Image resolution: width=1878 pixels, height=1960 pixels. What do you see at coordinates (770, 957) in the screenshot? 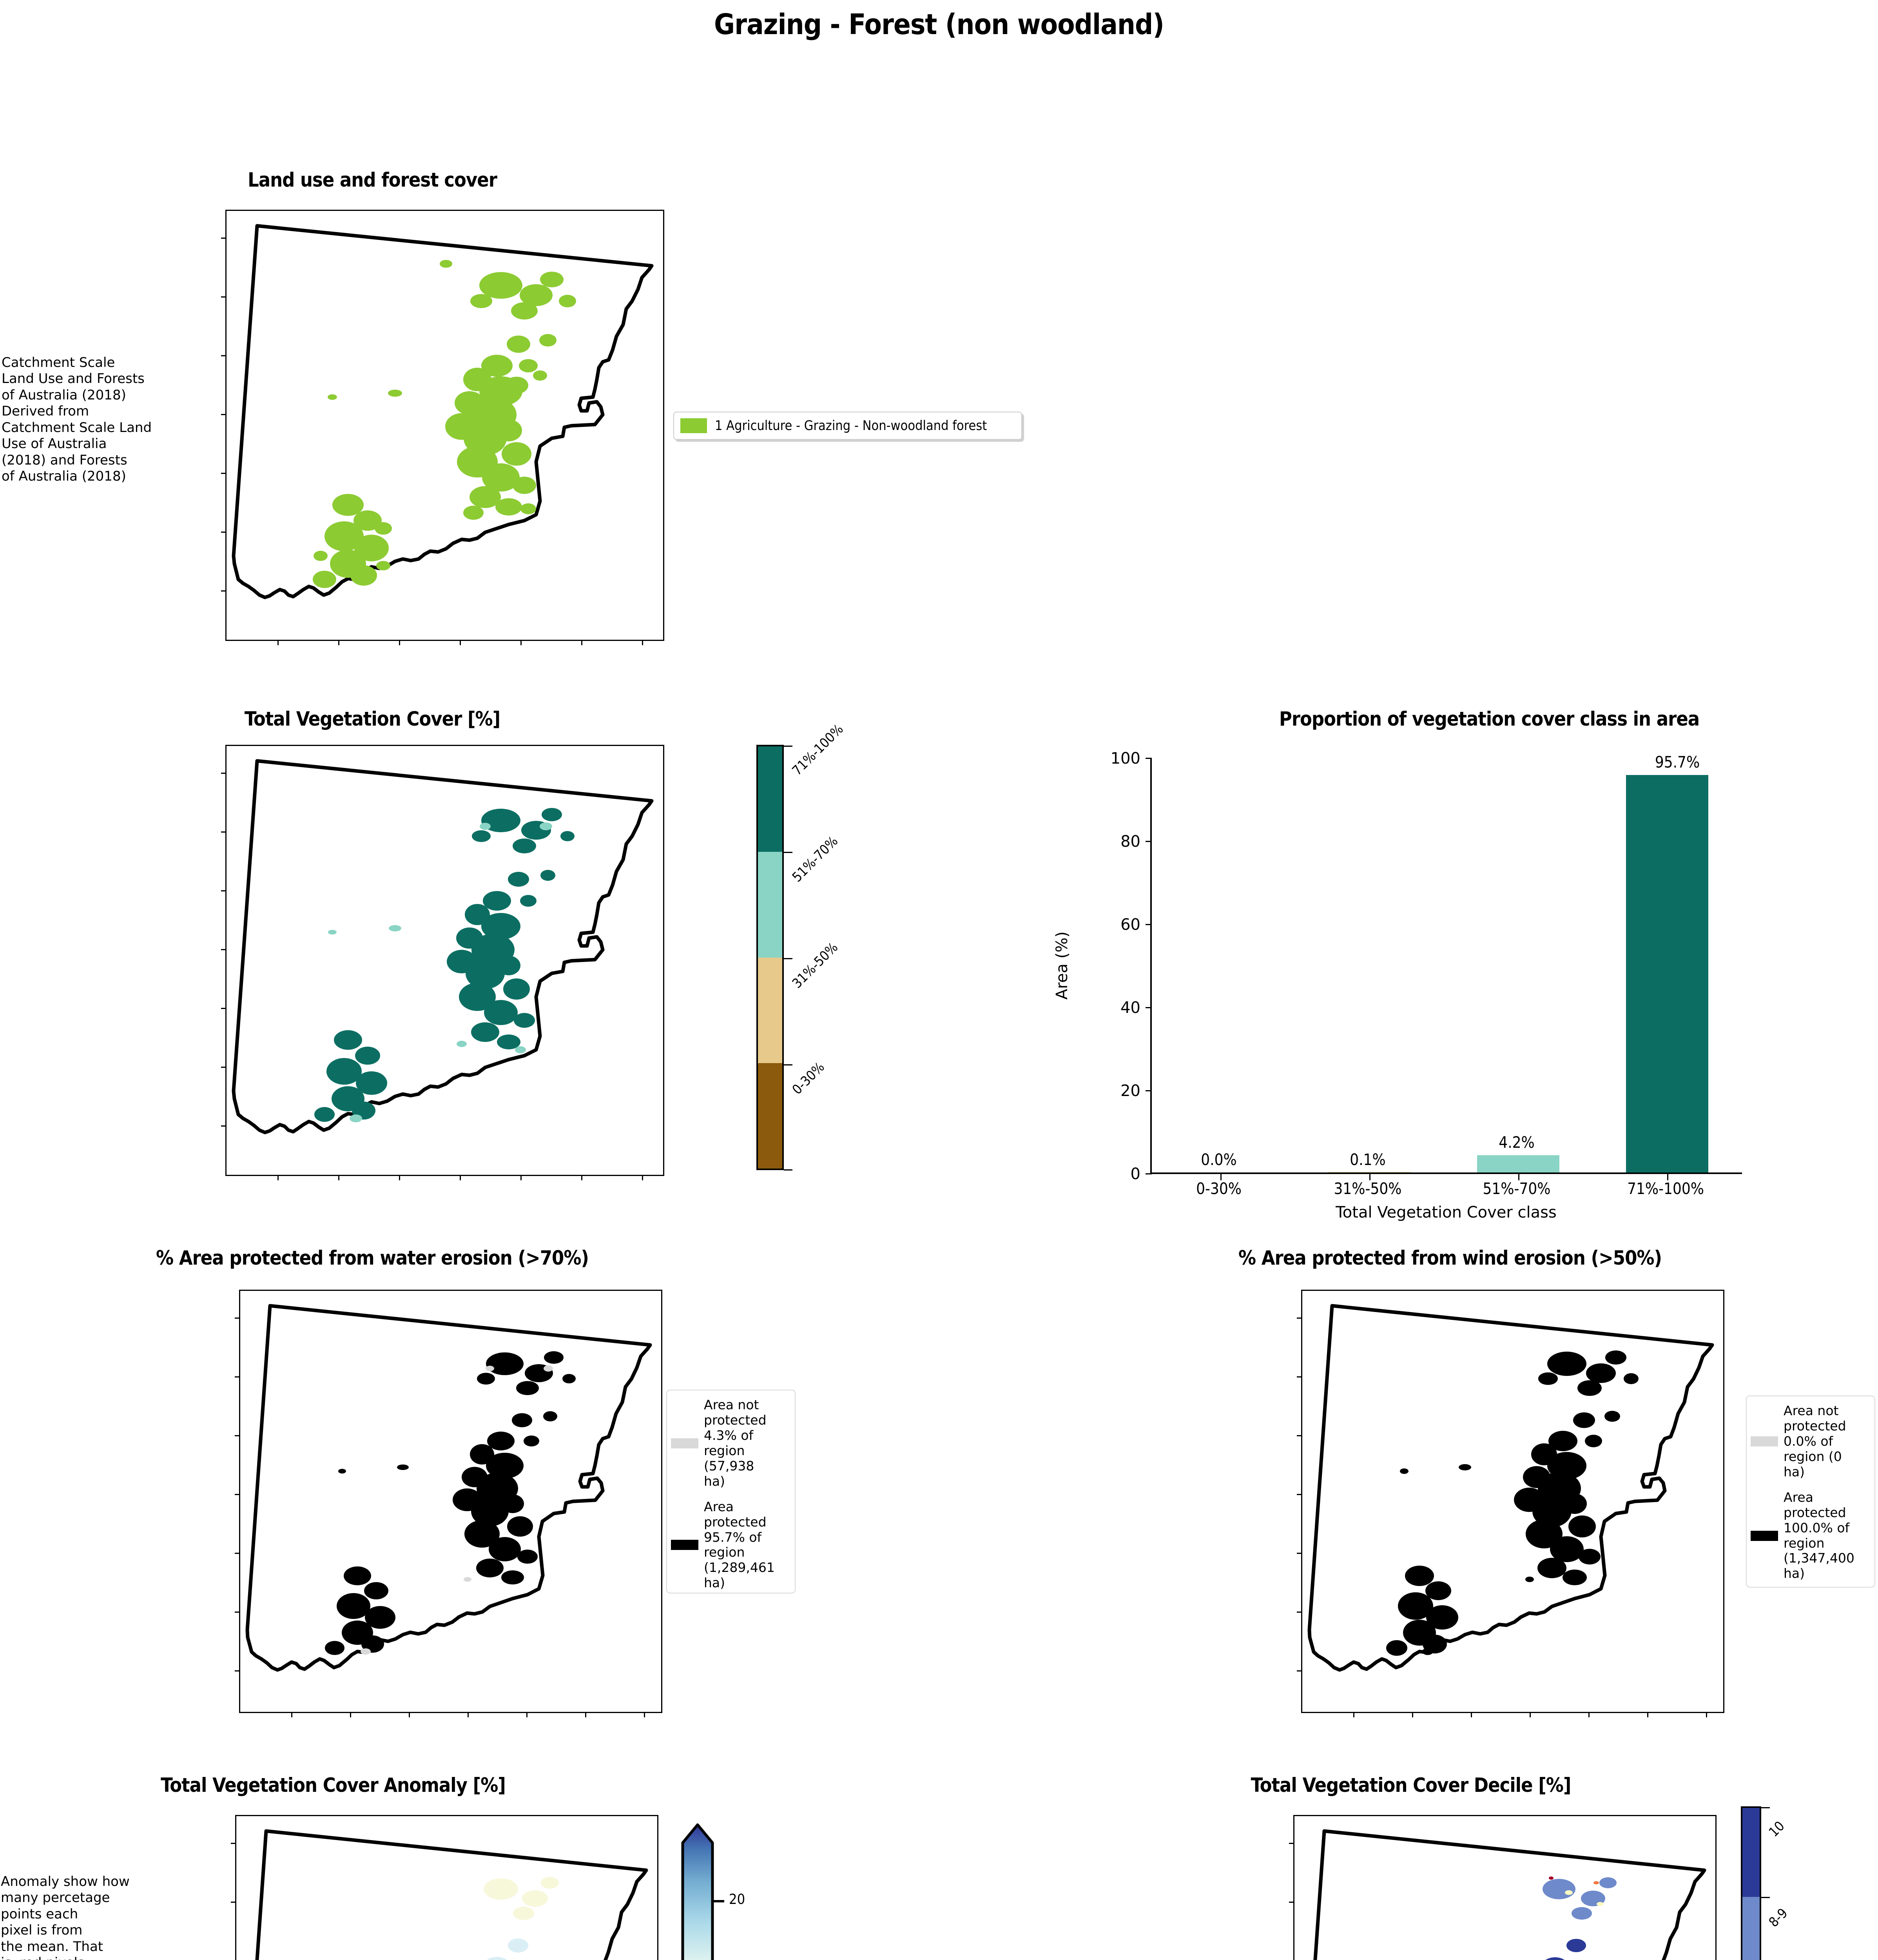
I see `veg-cover-colorbar` at bounding box center [770, 957].